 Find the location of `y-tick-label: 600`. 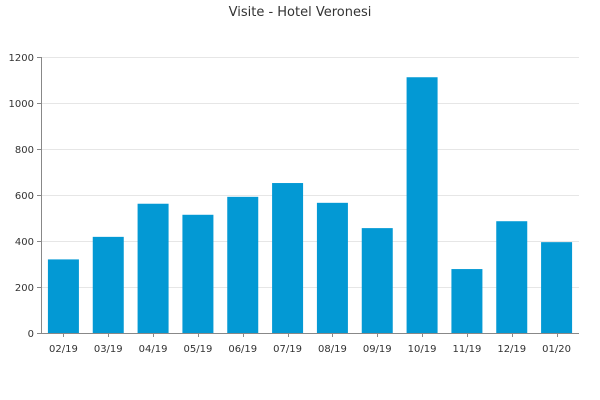

y-tick-label: 600 is located at coordinates (24, 196).